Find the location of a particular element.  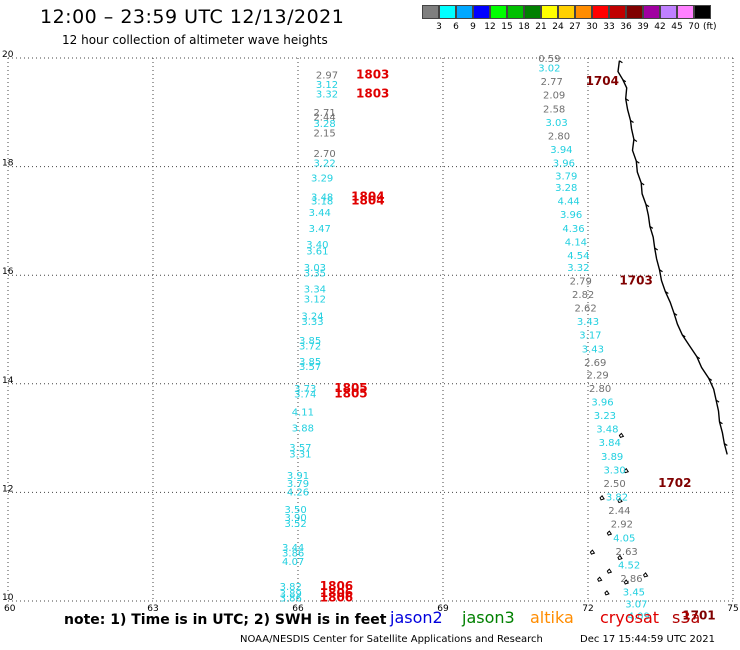

wave-height-value: 3.43 is located at coordinates (588, 322).